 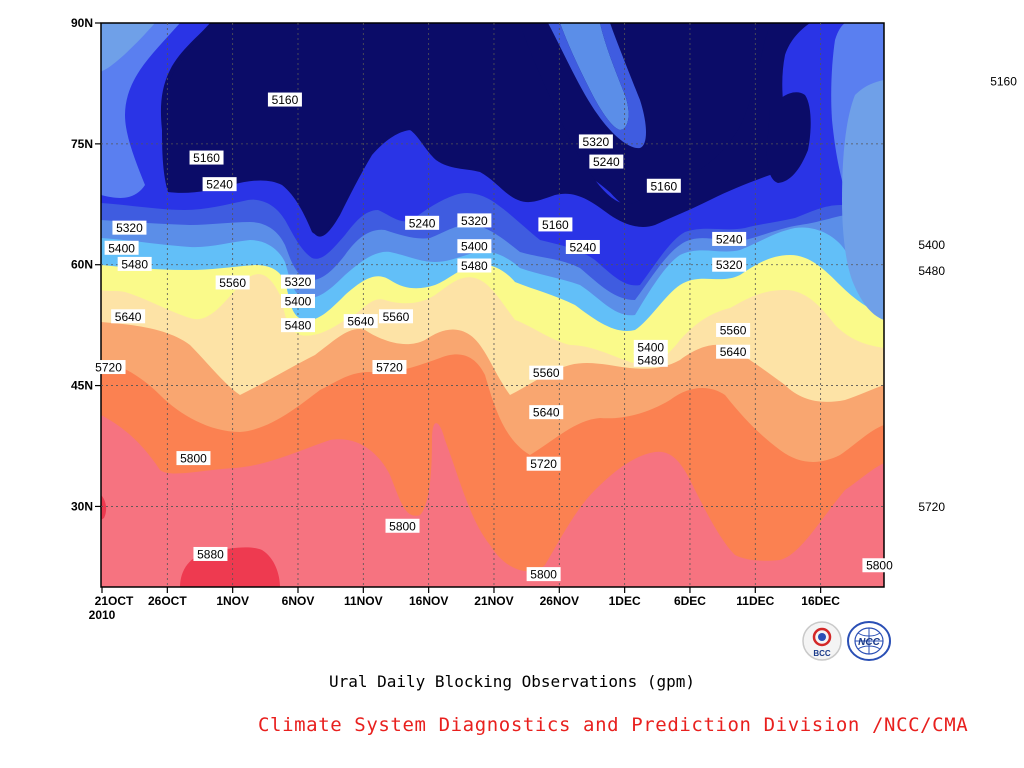 I want to click on ncc-logo-text: NCC, so click(x=869, y=642).